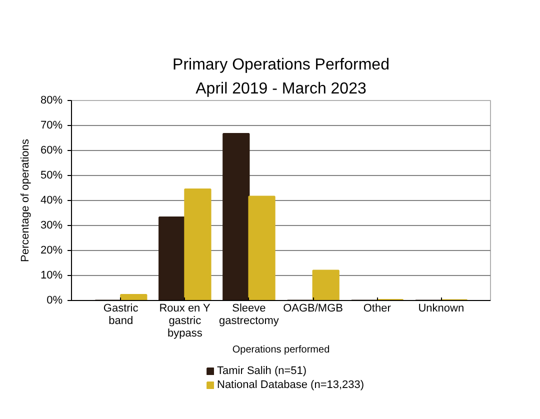 The image size is (540, 419). What do you see at coordinates (51, 200) in the screenshot?
I see `y-tick-label: 40%` at bounding box center [51, 200].